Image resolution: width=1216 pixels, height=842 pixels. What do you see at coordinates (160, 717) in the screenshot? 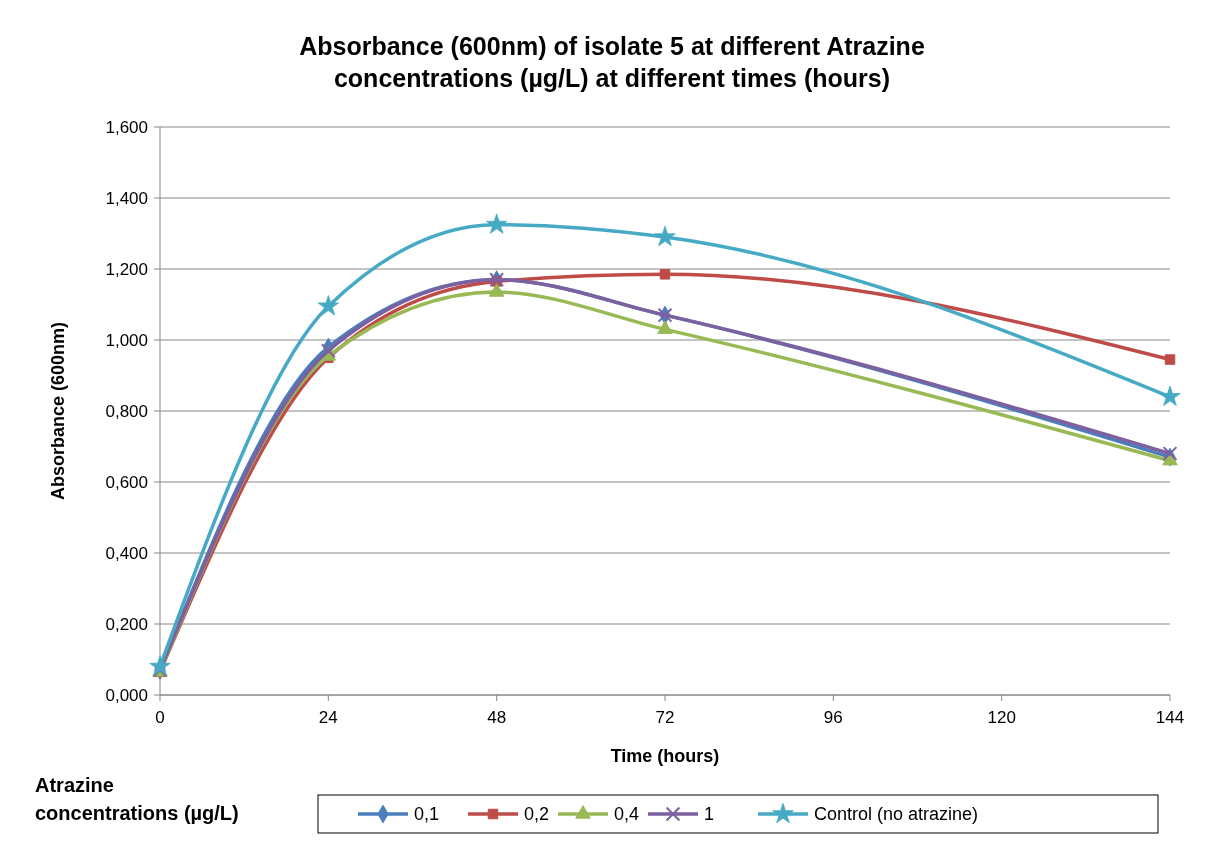
I see `x-tick-label: 0` at bounding box center [160, 717].